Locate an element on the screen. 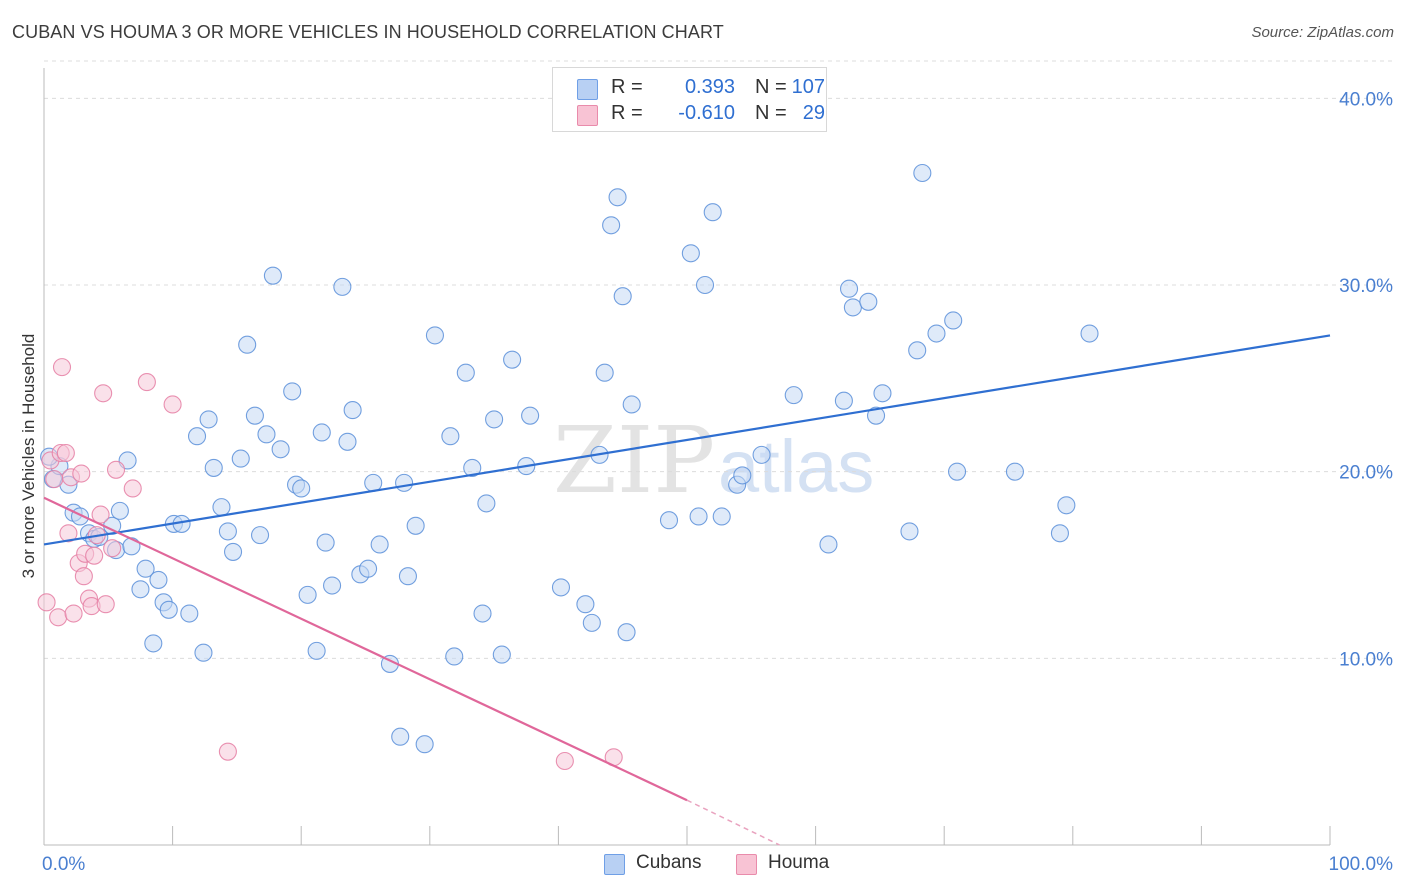 This screenshot has width=1406, height=892. trend-extension-houma is located at coordinates (733, 822).